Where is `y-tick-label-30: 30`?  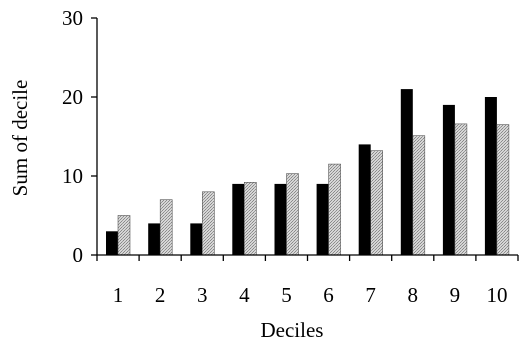
y-tick-label-30: 30 is located at coordinates (72, 18).